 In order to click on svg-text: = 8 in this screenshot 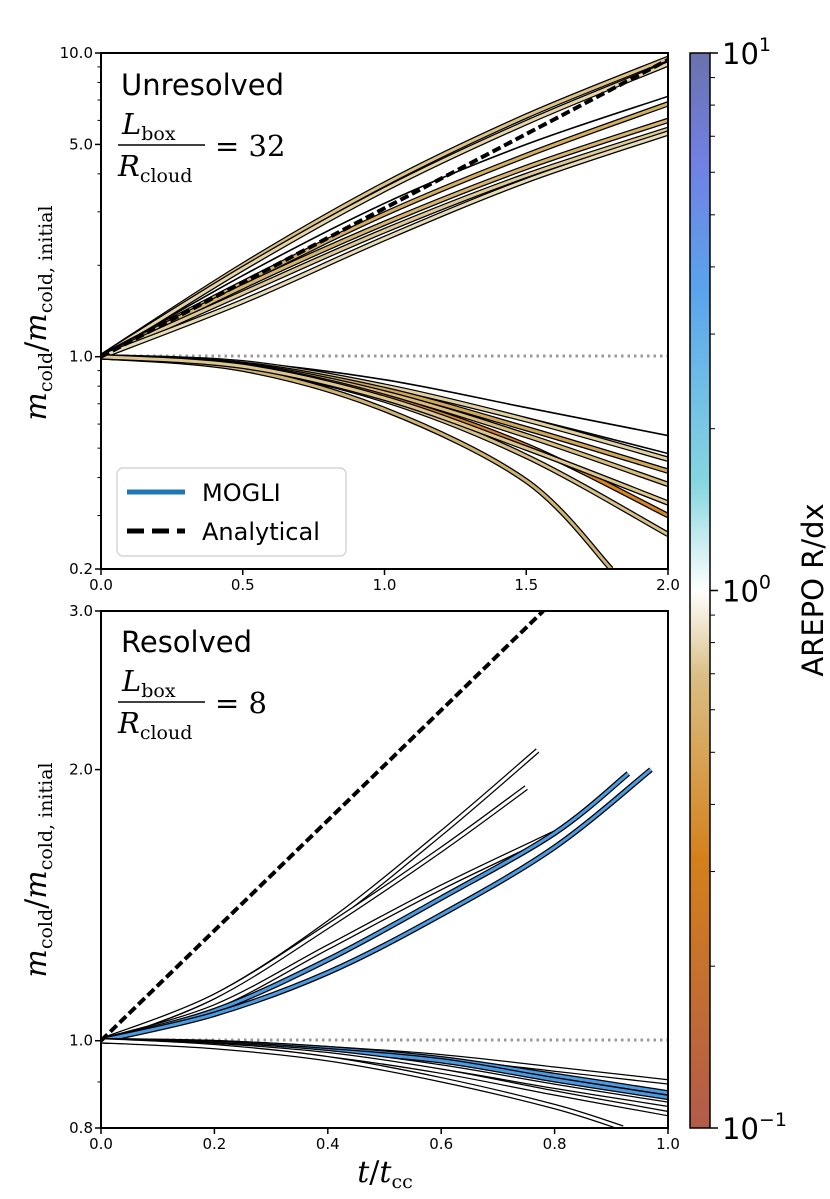, I will do `click(241, 703)`.